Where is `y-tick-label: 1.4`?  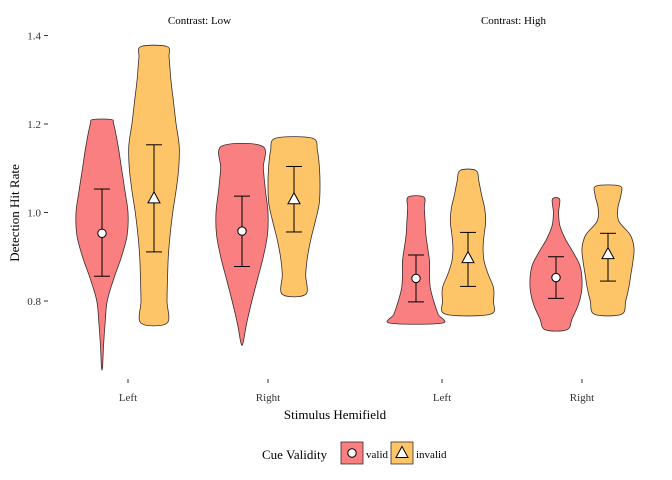
y-tick-label: 1.4 is located at coordinates (34, 37).